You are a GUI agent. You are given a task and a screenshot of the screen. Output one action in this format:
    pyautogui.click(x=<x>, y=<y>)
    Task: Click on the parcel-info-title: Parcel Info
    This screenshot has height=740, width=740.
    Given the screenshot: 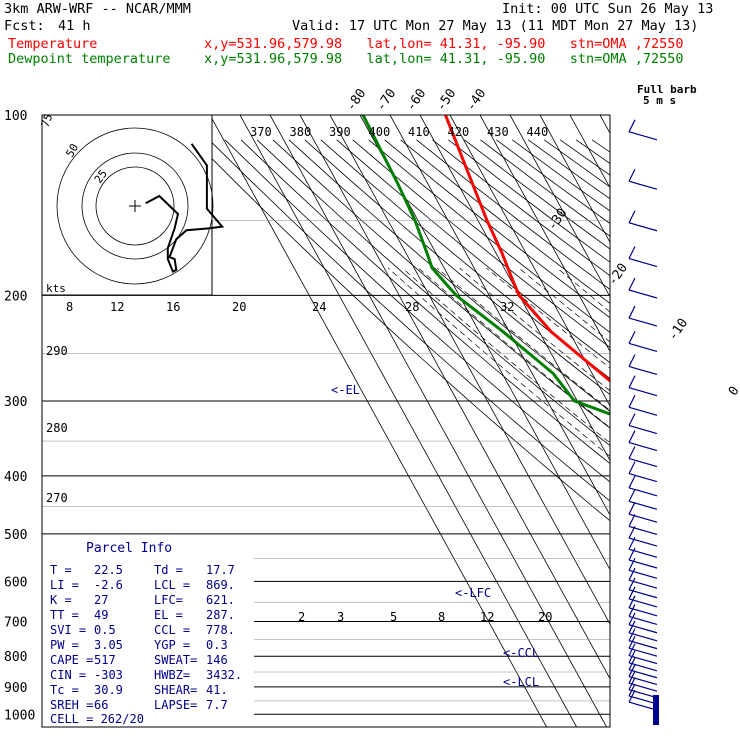 What is the action you would take?
    pyautogui.click(x=129, y=548)
    